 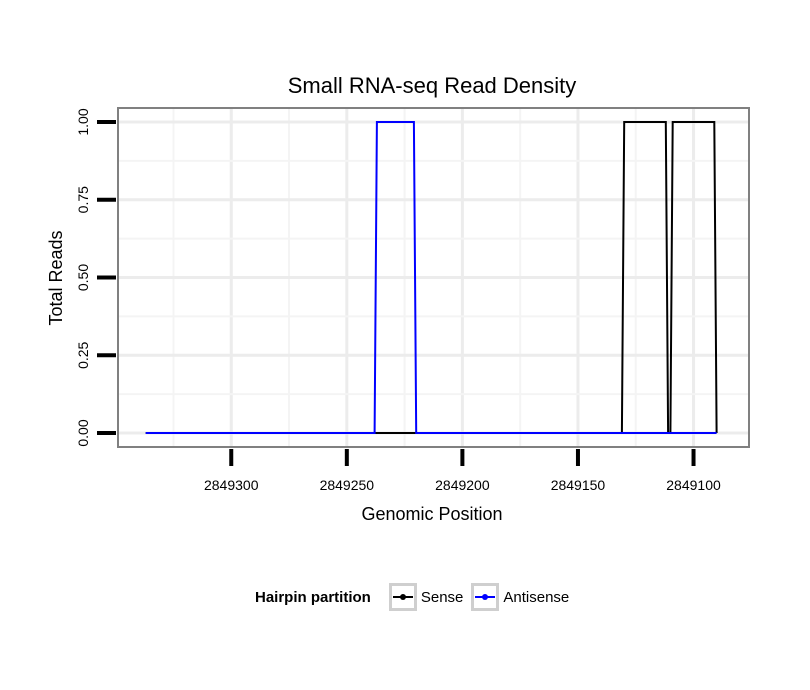 I want to click on legend: Hairpin partition Sense Antisense, so click(x=416, y=597).